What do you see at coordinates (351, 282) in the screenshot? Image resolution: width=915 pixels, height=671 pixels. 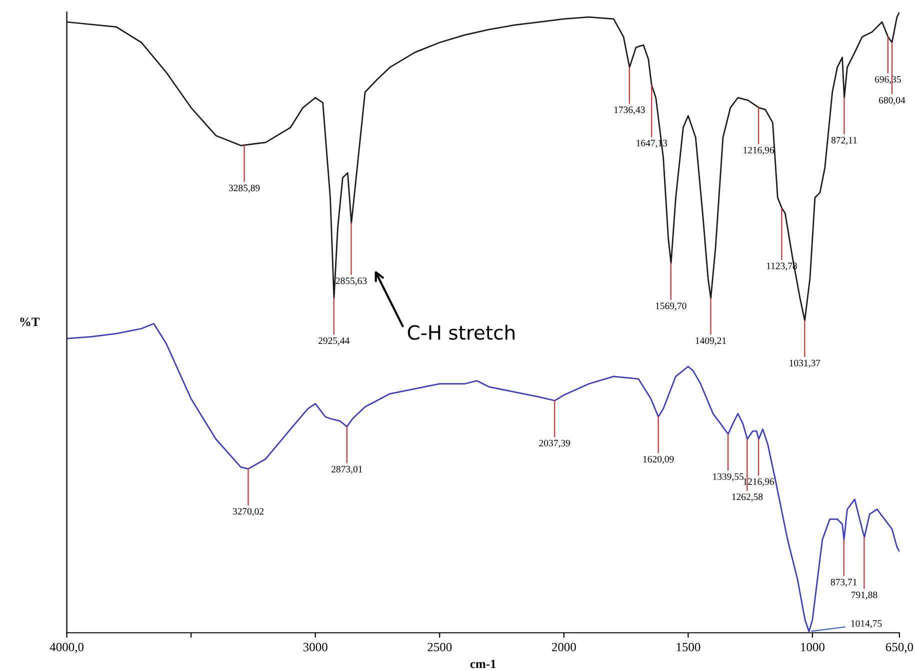 I see `annotation: 2855,63` at bounding box center [351, 282].